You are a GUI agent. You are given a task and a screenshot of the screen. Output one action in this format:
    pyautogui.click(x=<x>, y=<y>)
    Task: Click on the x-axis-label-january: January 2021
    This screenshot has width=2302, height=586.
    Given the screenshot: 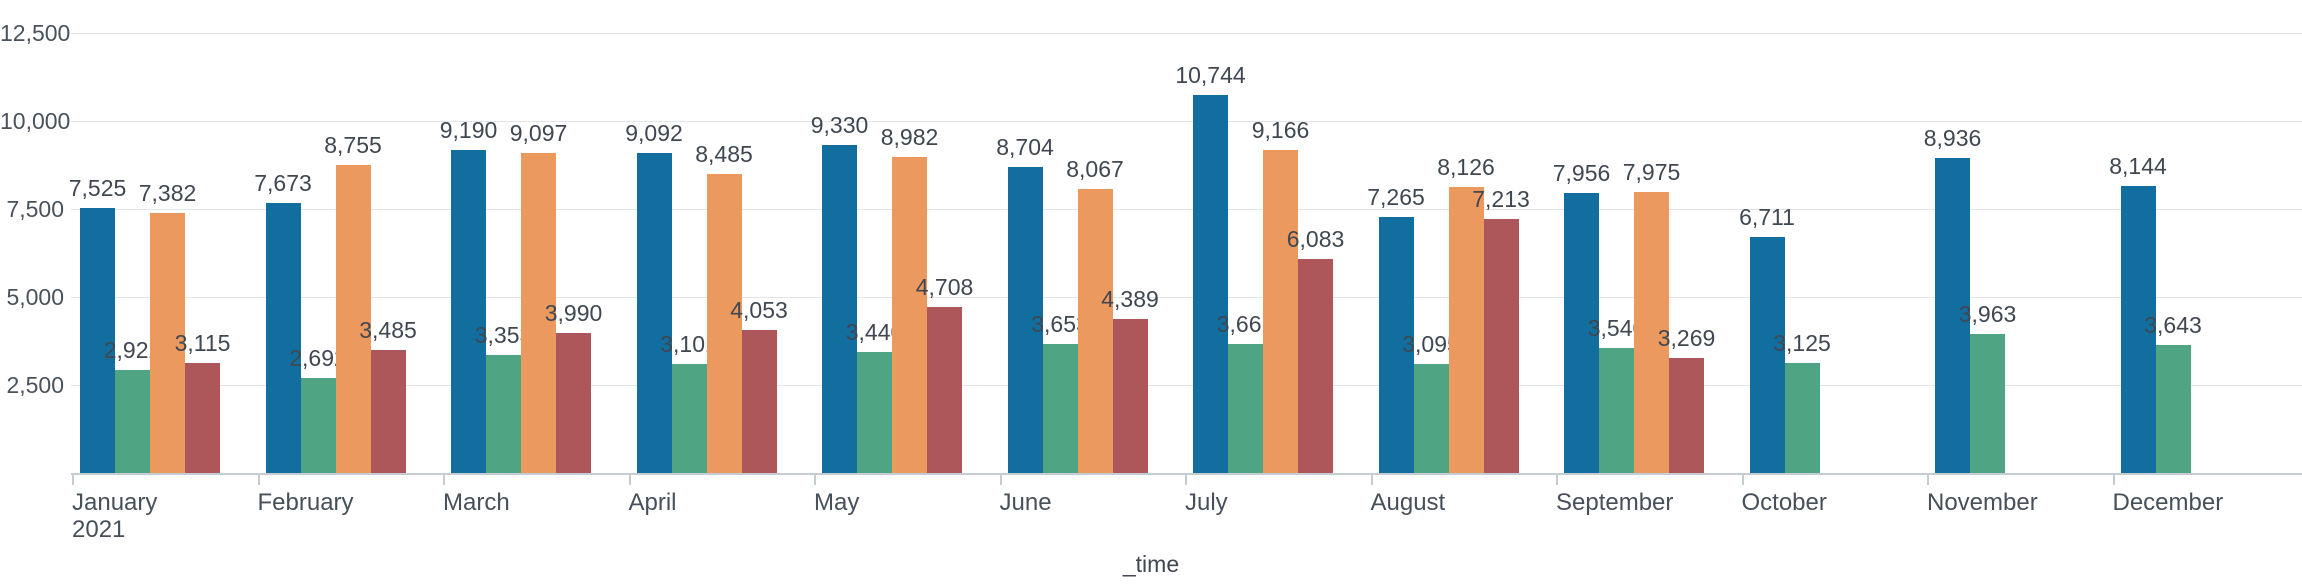 What is the action you would take?
    pyautogui.click(x=115, y=516)
    